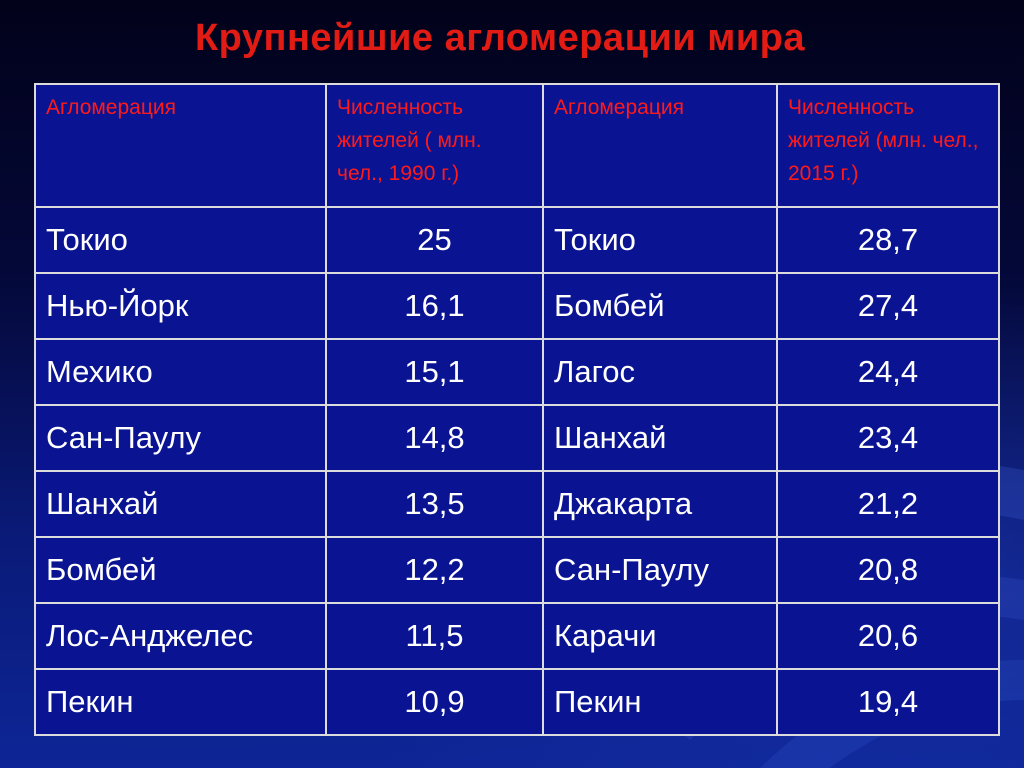 The height and width of the screenshot is (768, 1024). Describe the element at coordinates (180, 306) in the screenshot. I see `city-1990: Нью-Йорк` at that location.